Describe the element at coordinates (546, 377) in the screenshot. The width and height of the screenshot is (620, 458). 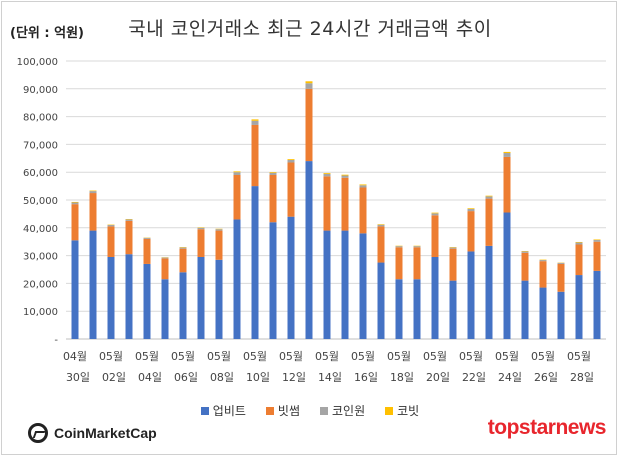
I see `x-tick-label-day: 26일` at that location.